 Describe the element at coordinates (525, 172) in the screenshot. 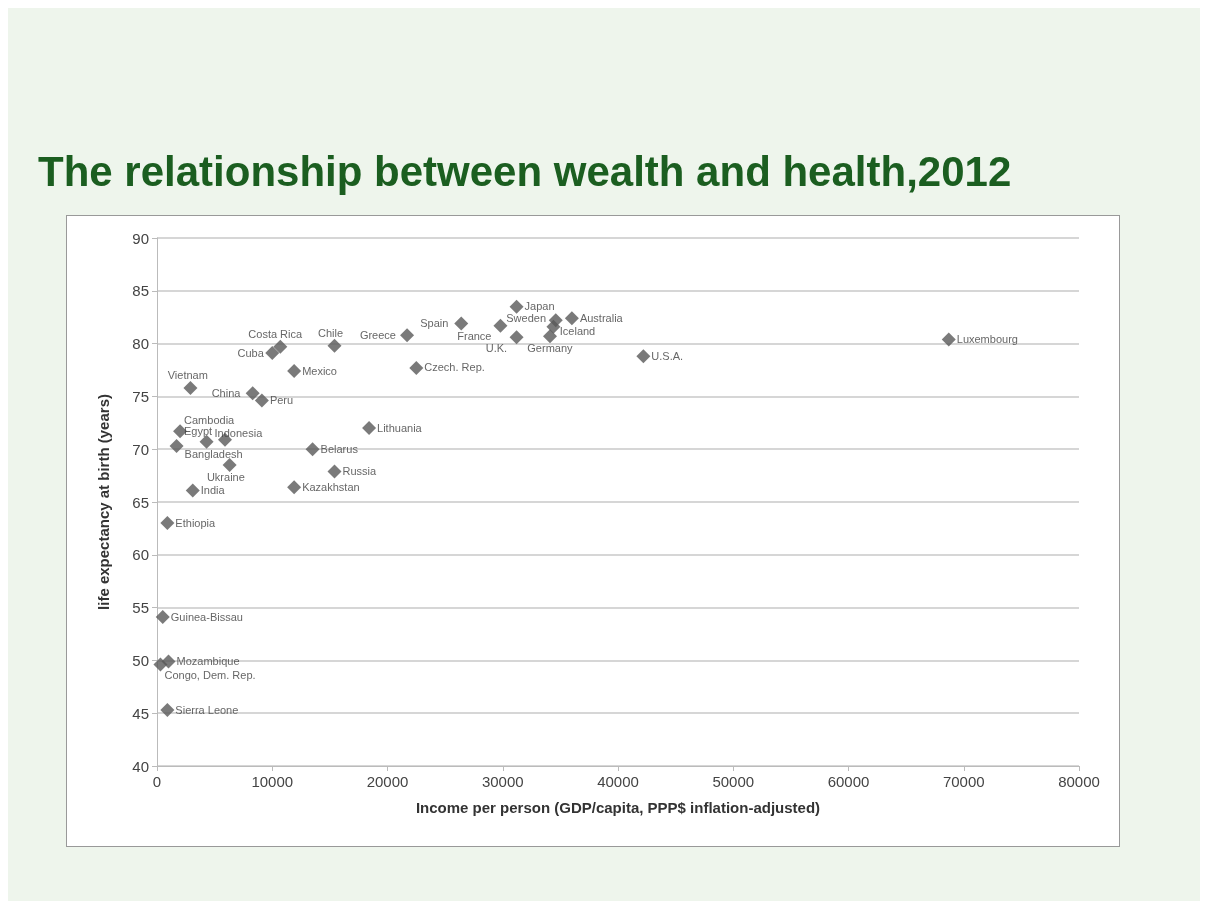

I see `chart-title: The relationship between wealth and health,2012` at that location.